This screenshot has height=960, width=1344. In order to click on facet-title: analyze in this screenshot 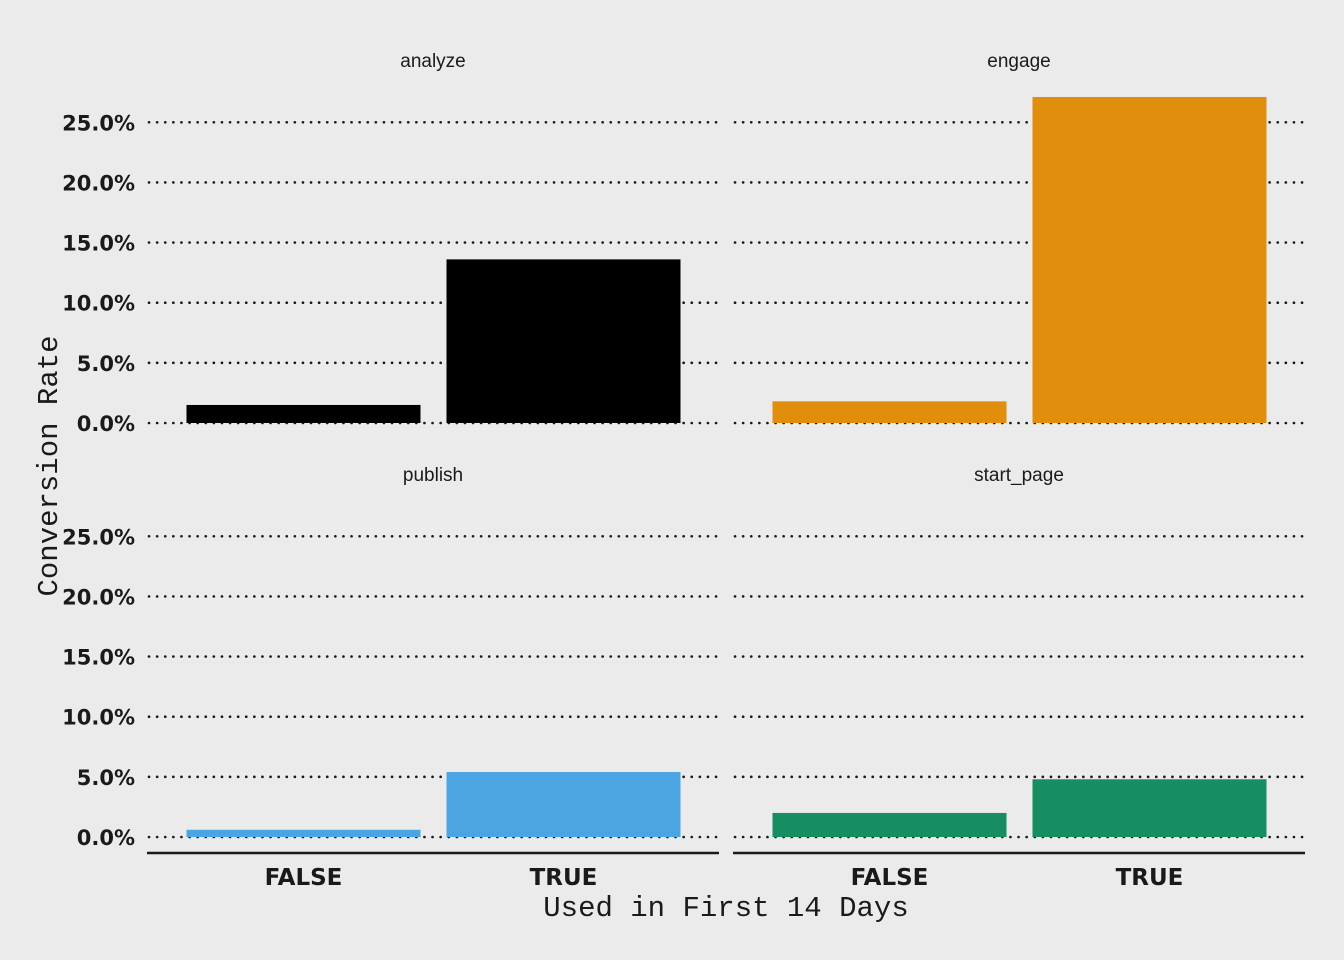, I will do `click(433, 61)`.